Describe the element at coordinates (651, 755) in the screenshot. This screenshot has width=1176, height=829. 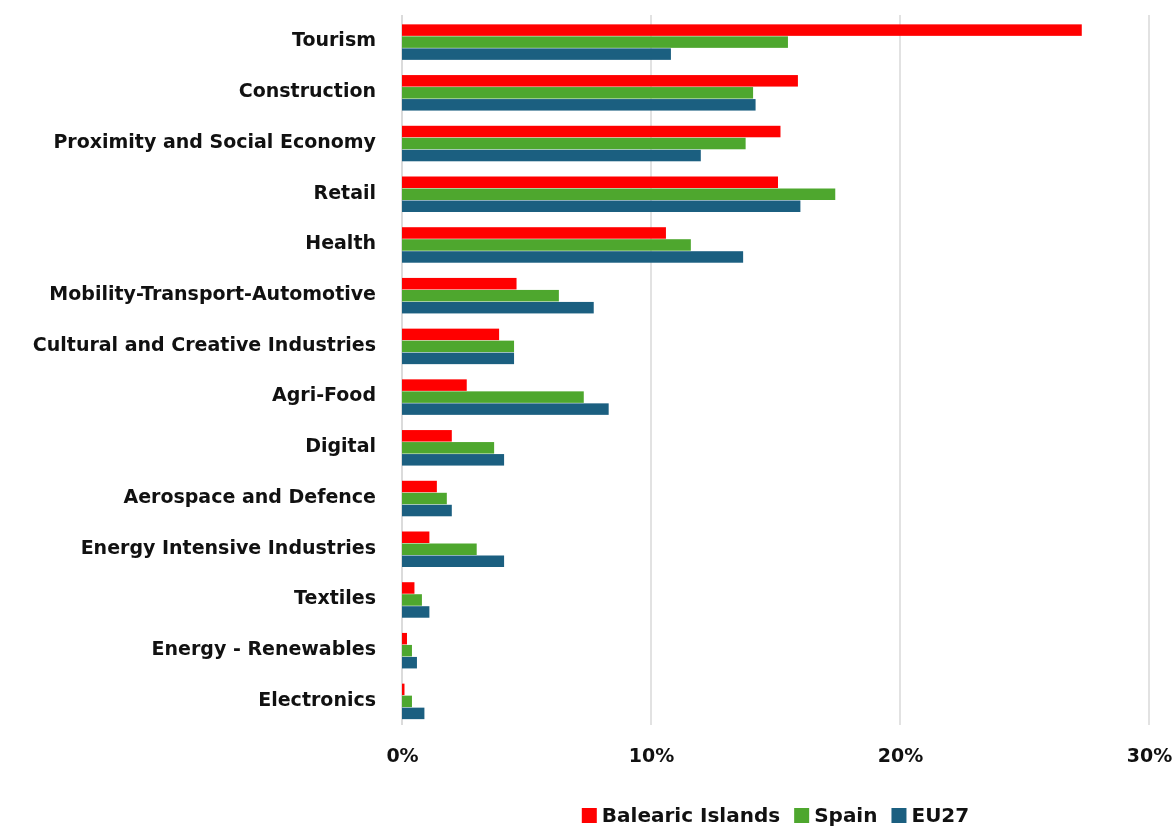
I see `x-tick-label: 10%` at that location.